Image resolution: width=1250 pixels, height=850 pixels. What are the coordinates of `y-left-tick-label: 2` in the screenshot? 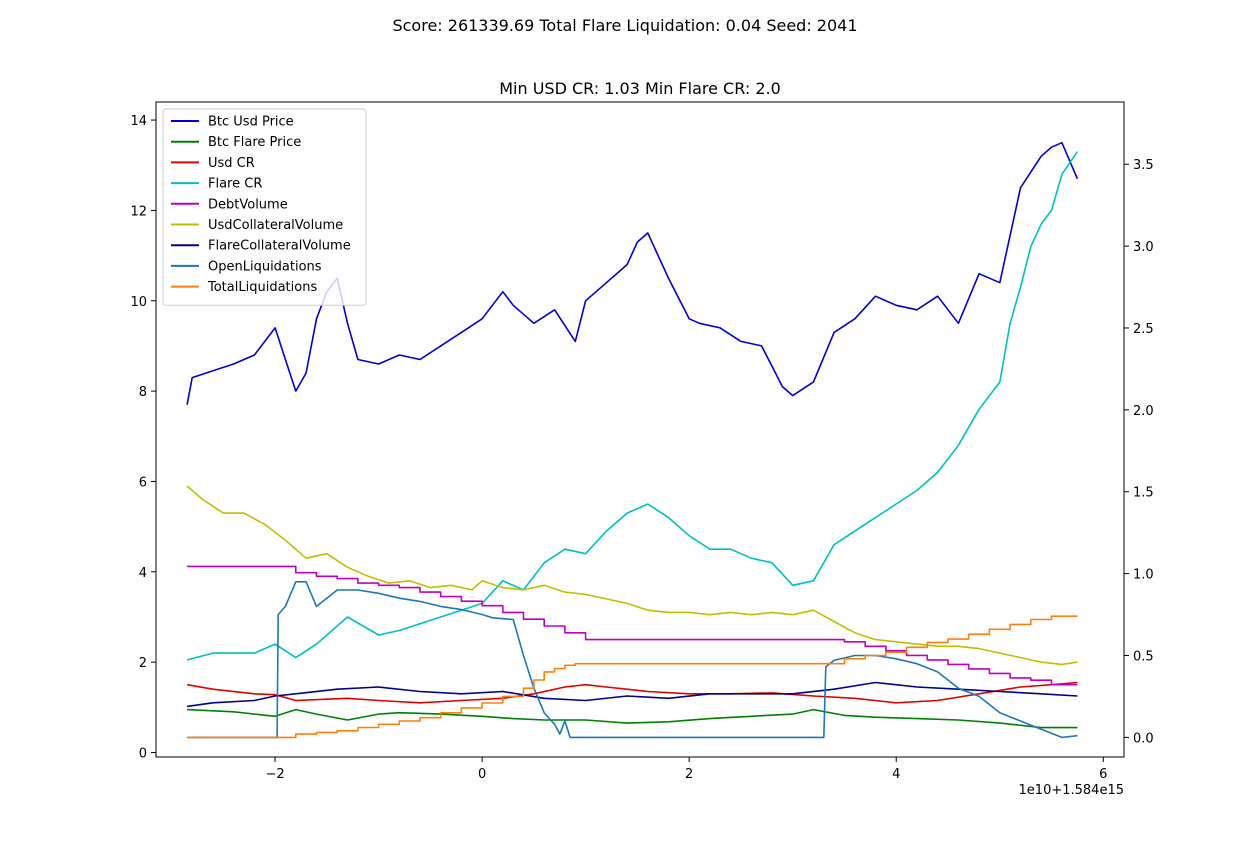 It's located at (143, 663).